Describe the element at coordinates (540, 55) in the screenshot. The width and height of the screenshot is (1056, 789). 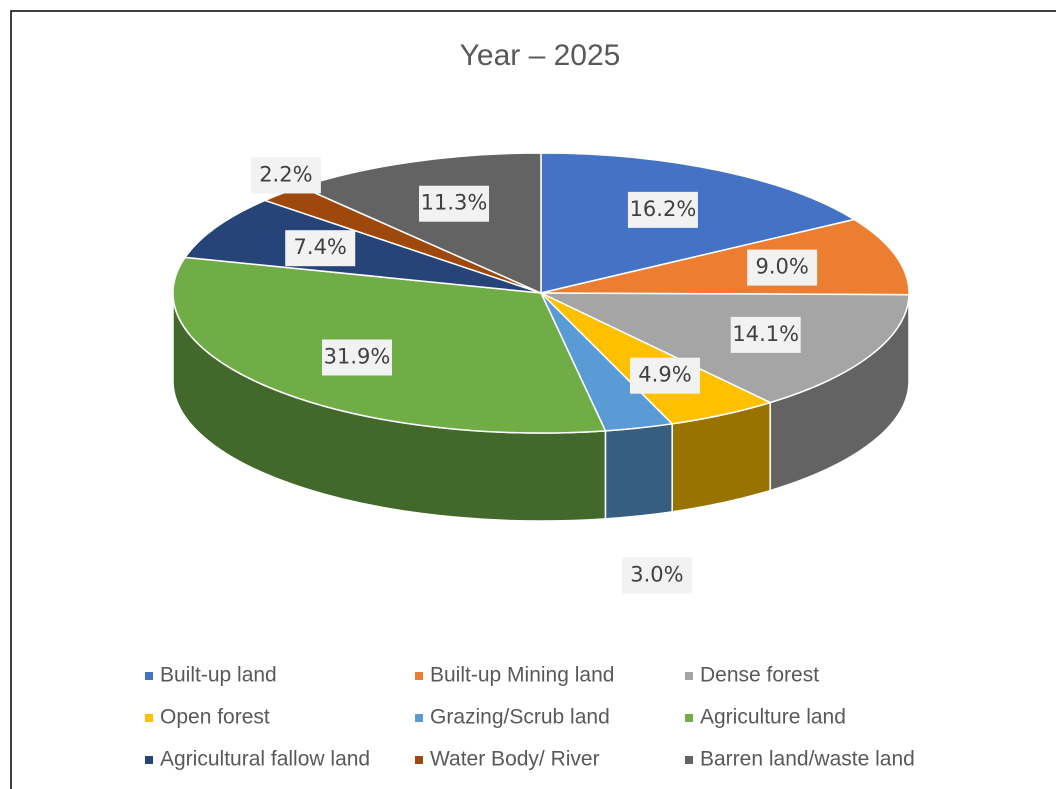
I see `chart-title: Year – 2025` at that location.